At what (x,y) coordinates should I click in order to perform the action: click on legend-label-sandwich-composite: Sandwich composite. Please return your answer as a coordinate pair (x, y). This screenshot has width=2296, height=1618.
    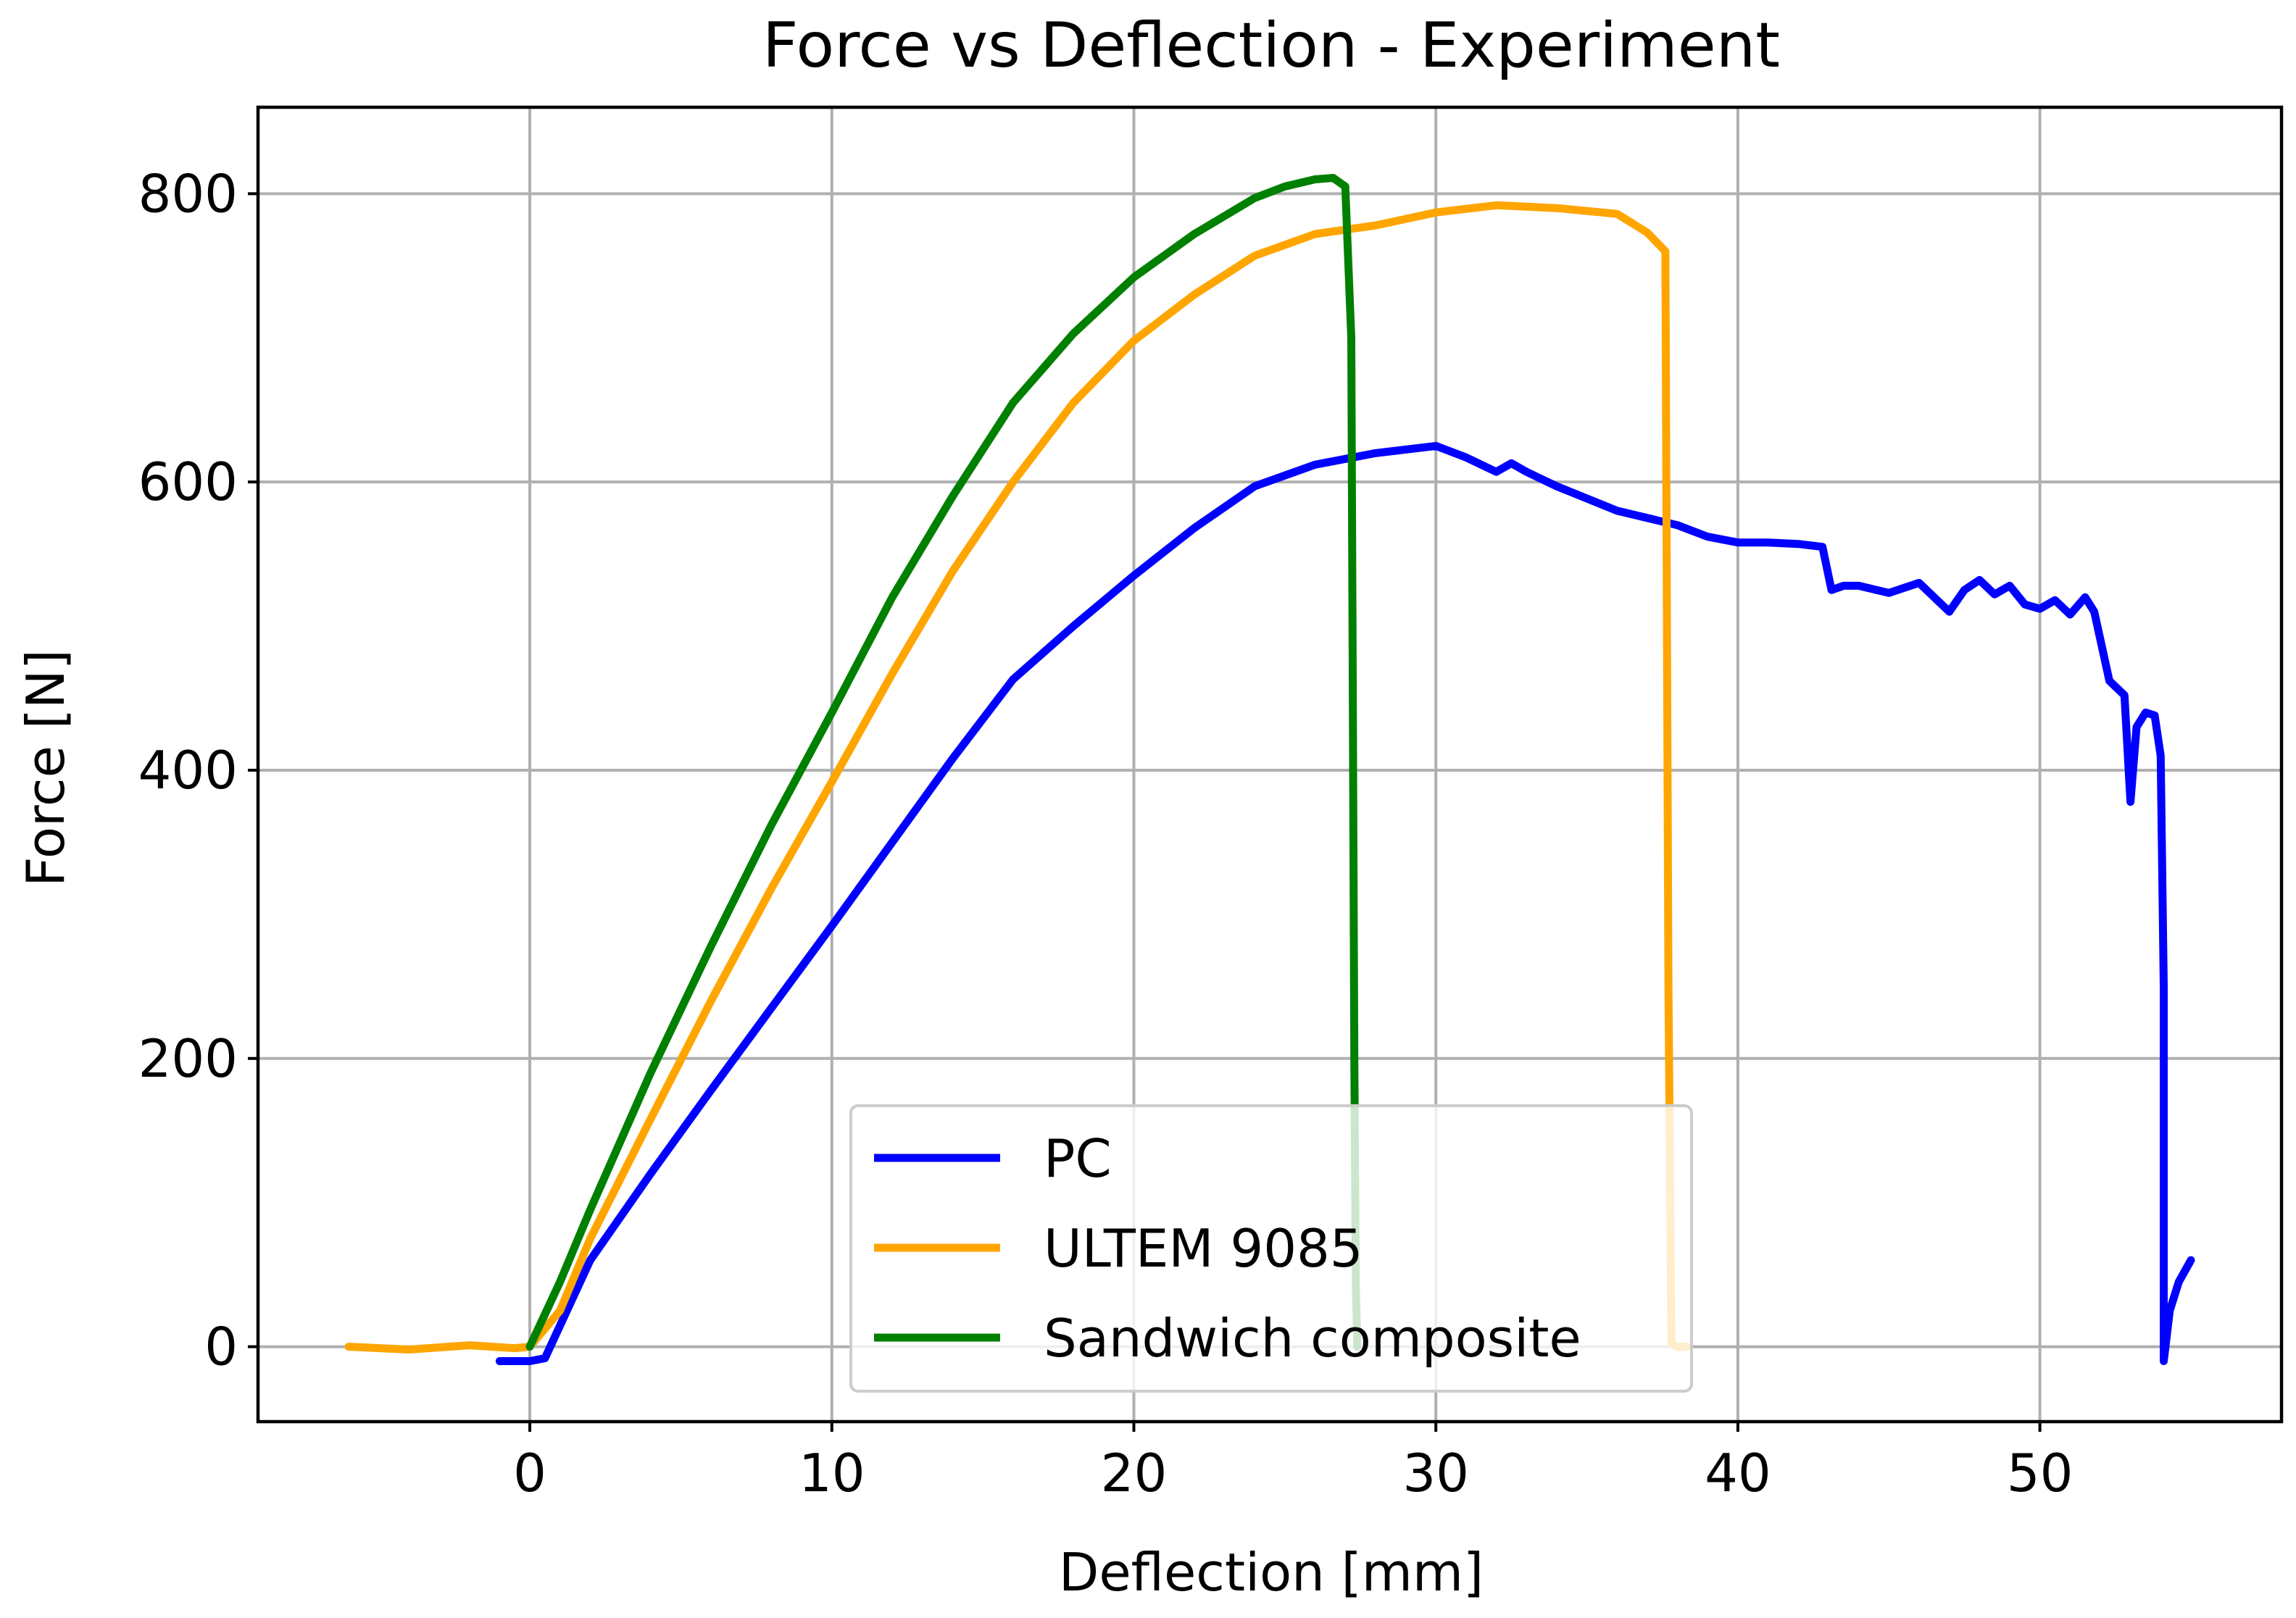
    Looking at the image, I should click on (1312, 1338).